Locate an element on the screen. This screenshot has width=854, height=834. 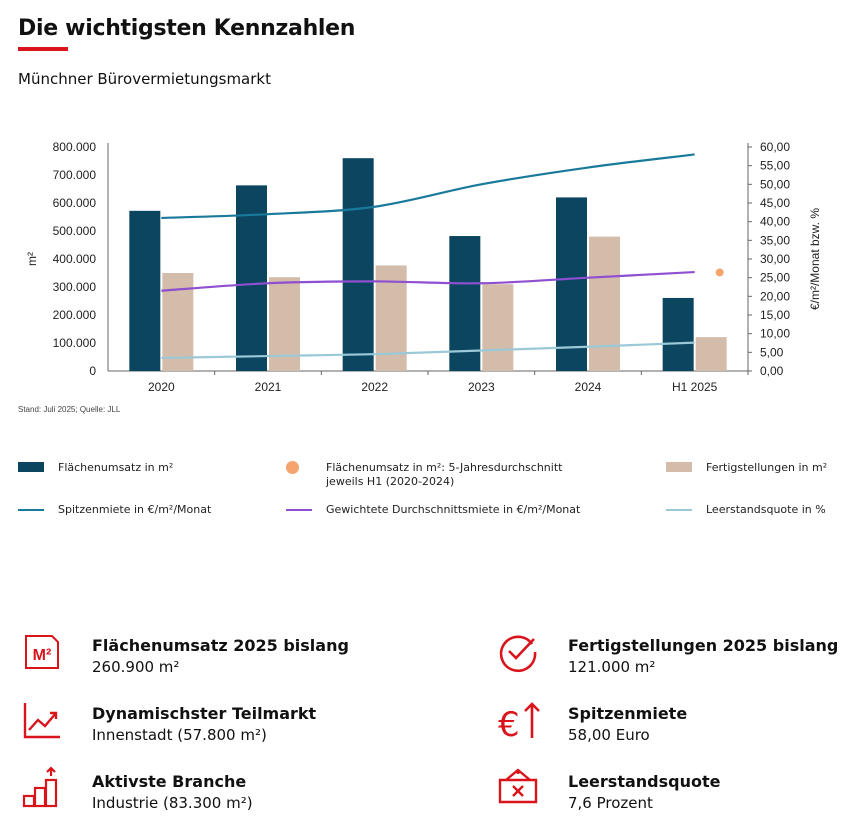
svg-text: M² is located at coordinates (42, 655).